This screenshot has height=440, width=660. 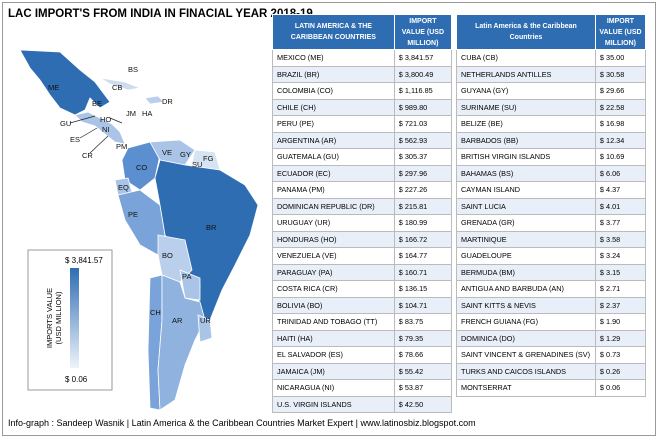 I want to click on header-cell: IMPORT VALUE (USD MILLION), so click(x=620, y=32).